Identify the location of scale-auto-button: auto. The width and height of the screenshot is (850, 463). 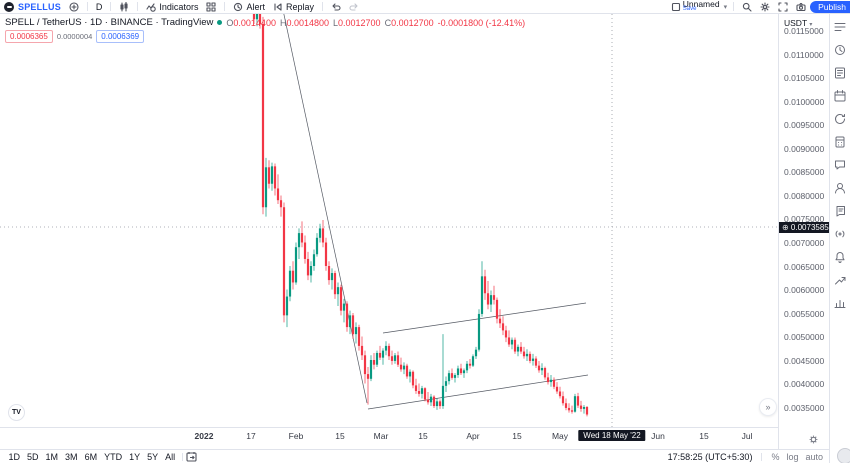
(814, 456).